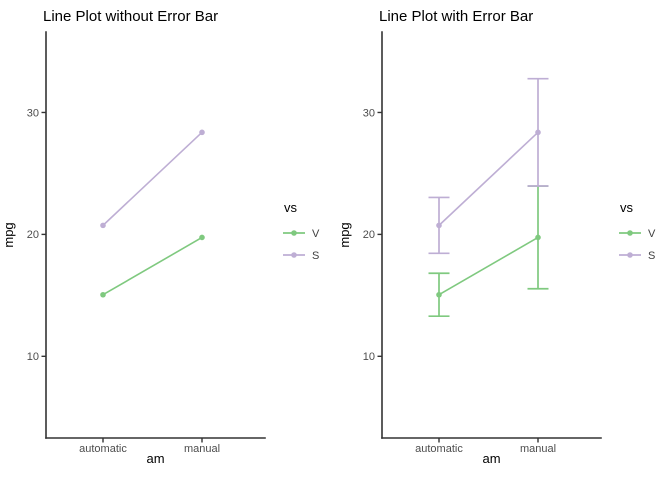  Describe the element at coordinates (456, 16) in the screenshot. I see `chart-title: Line Plot with Error Bar` at that location.